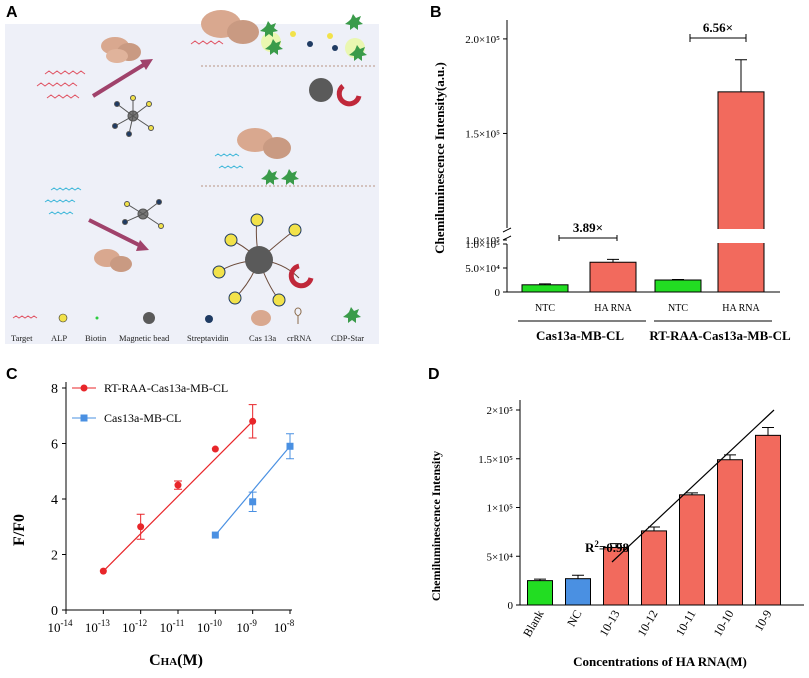 The image size is (809, 678). What do you see at coordinates (741, 236) in the screenshot?
I see `chart-b-bar-break` at bounding box center [741, 236].